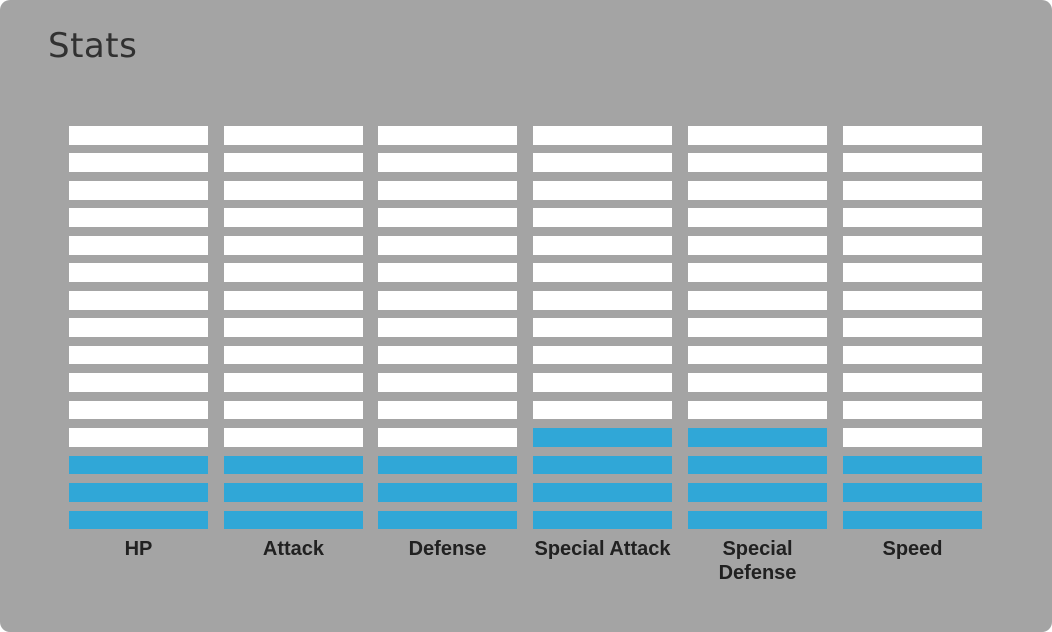 The width and height of the screenshot is (1052, 632). I want to click on stat-column-defense: Defense, so click(447, 343).